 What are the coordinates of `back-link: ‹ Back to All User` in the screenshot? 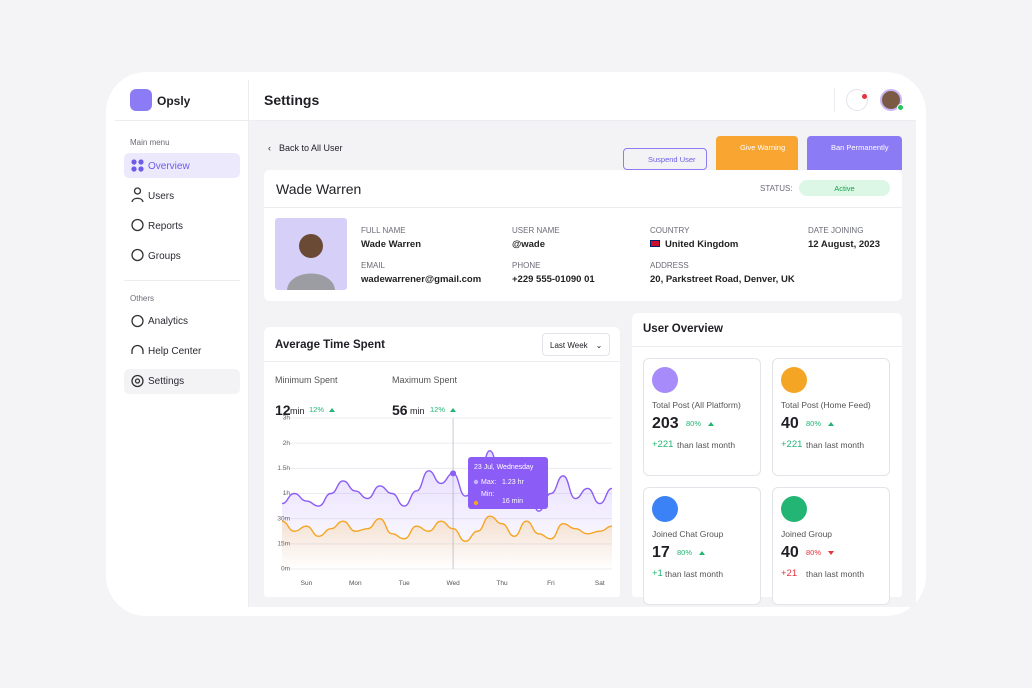 It's located at (305, 148).